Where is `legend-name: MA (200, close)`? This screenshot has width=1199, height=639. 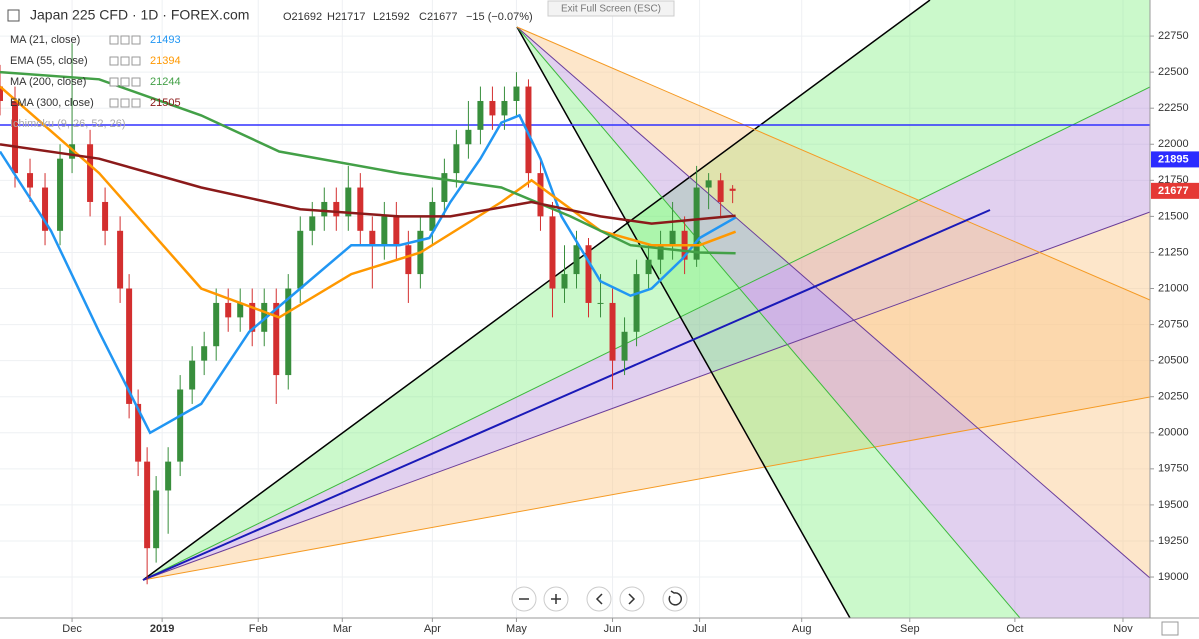
legend-name: MA (200, close) is located at coordinates (48, 82).